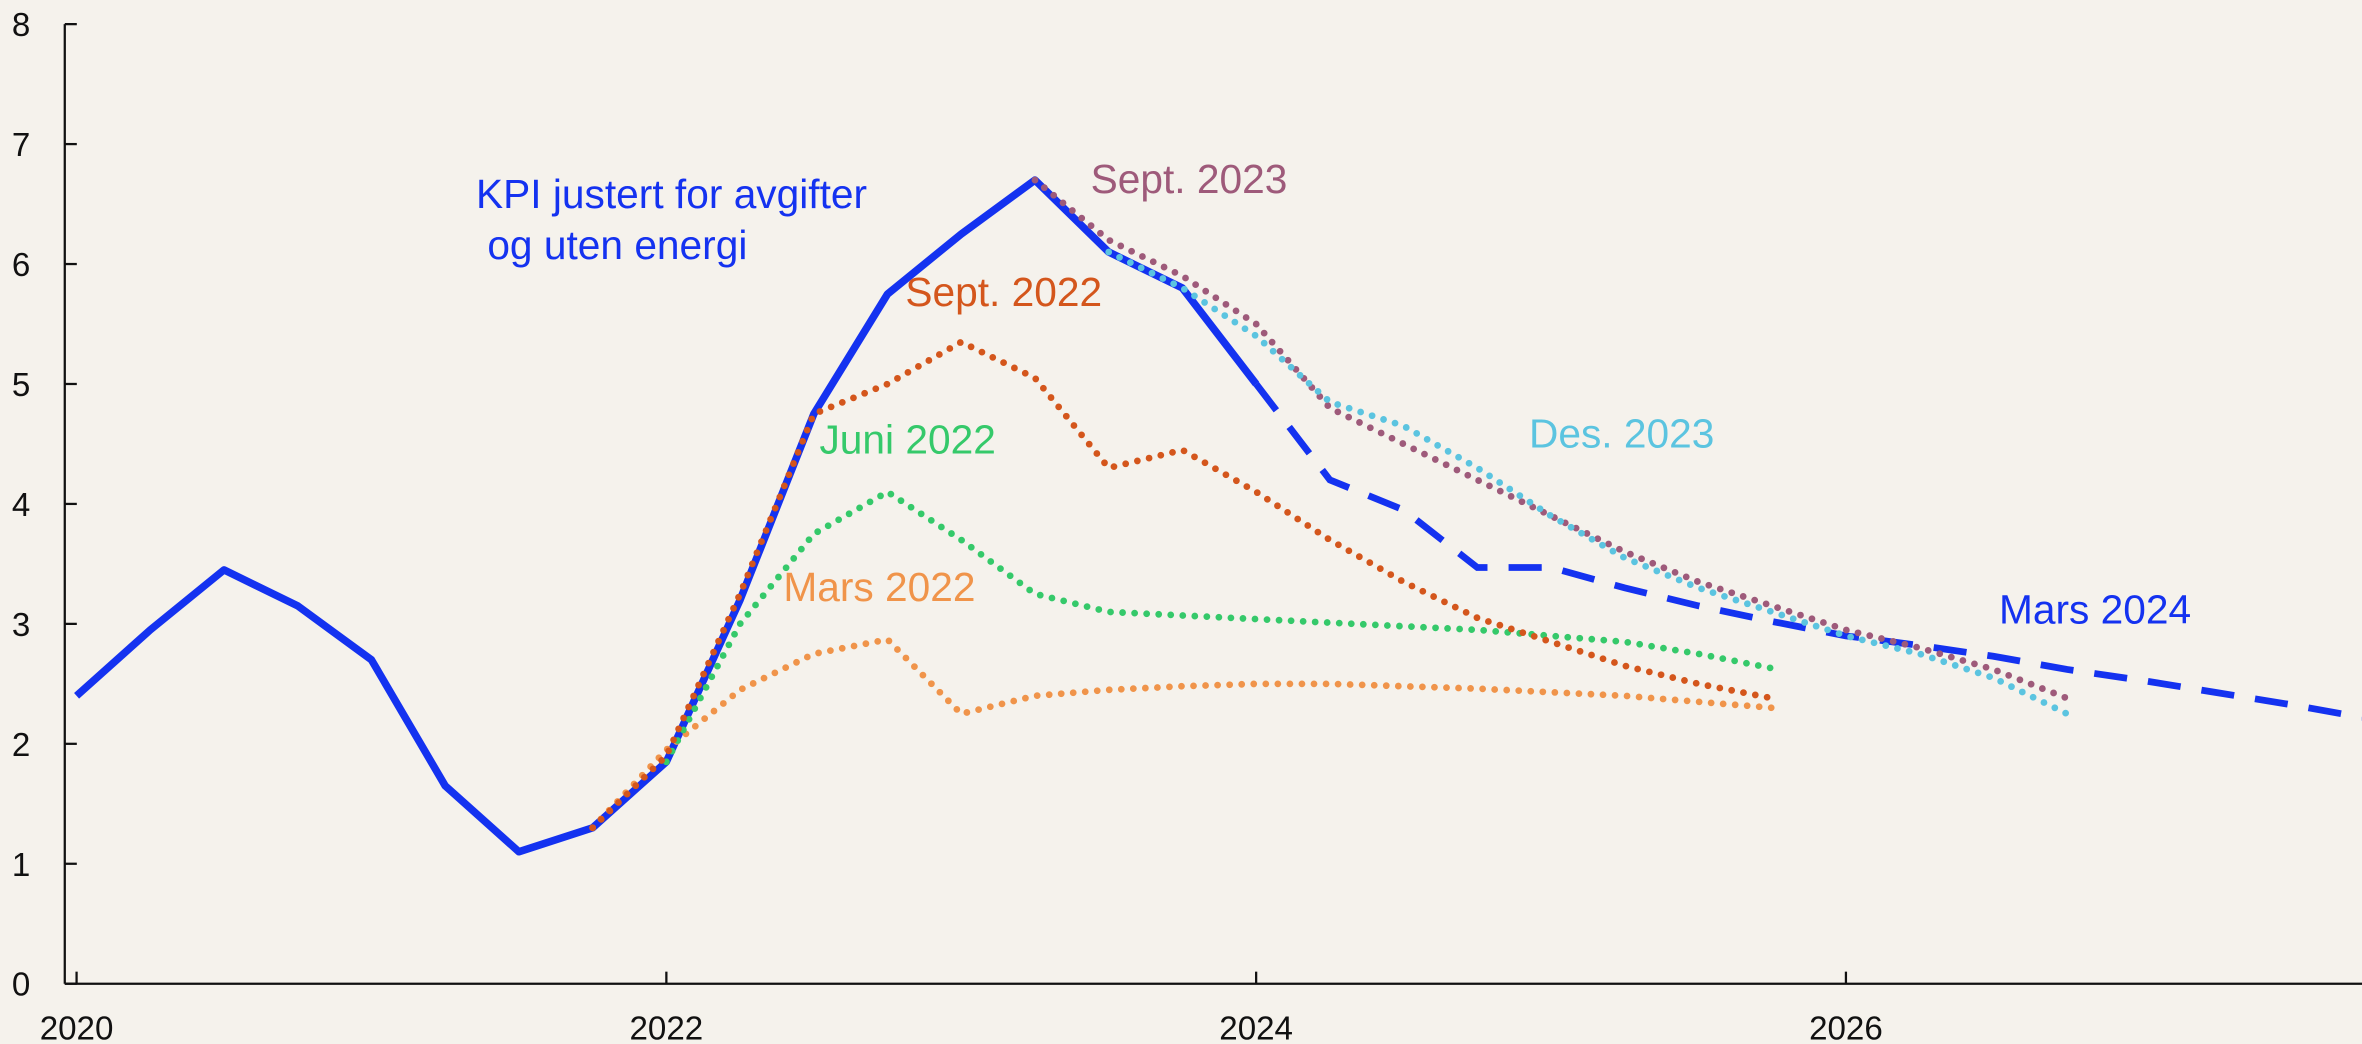 The width and height of the screenshot is (2362, 1044). I want to click on series-label: Des. 2023, so click(1621, 434).